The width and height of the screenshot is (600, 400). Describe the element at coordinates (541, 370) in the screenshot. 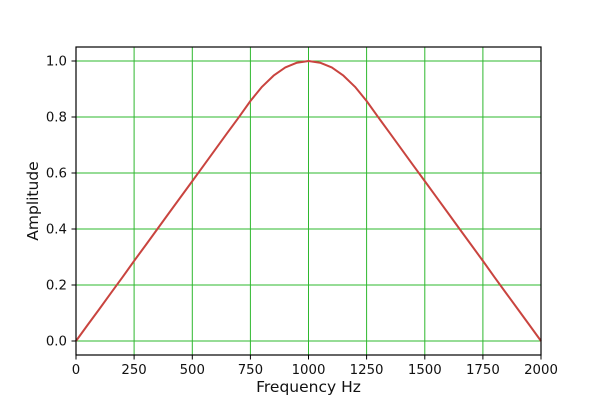

I see `x-tick-label: 2000` at that location.